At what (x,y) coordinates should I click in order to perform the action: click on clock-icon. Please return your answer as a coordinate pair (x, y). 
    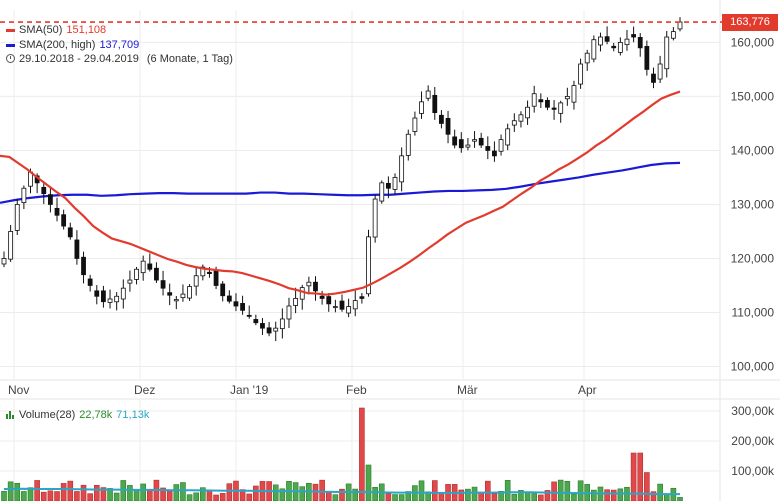
    Looking at the image, I should click on (10, 58).